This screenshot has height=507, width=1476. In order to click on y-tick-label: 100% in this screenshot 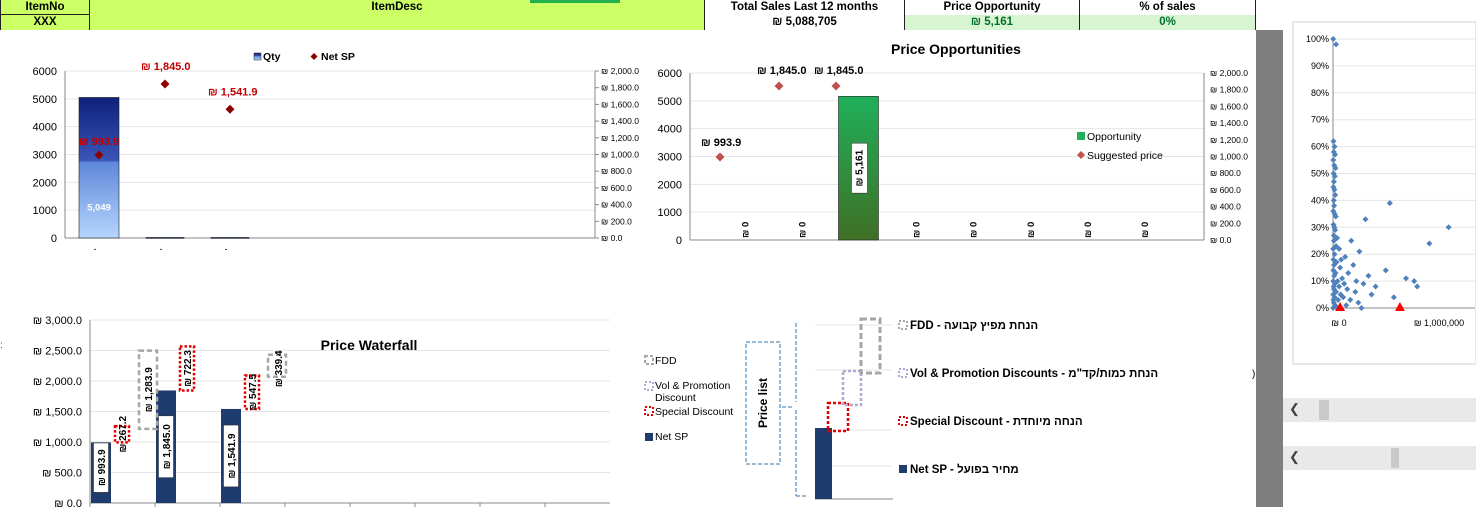, I will do `click(1317, 39)`.